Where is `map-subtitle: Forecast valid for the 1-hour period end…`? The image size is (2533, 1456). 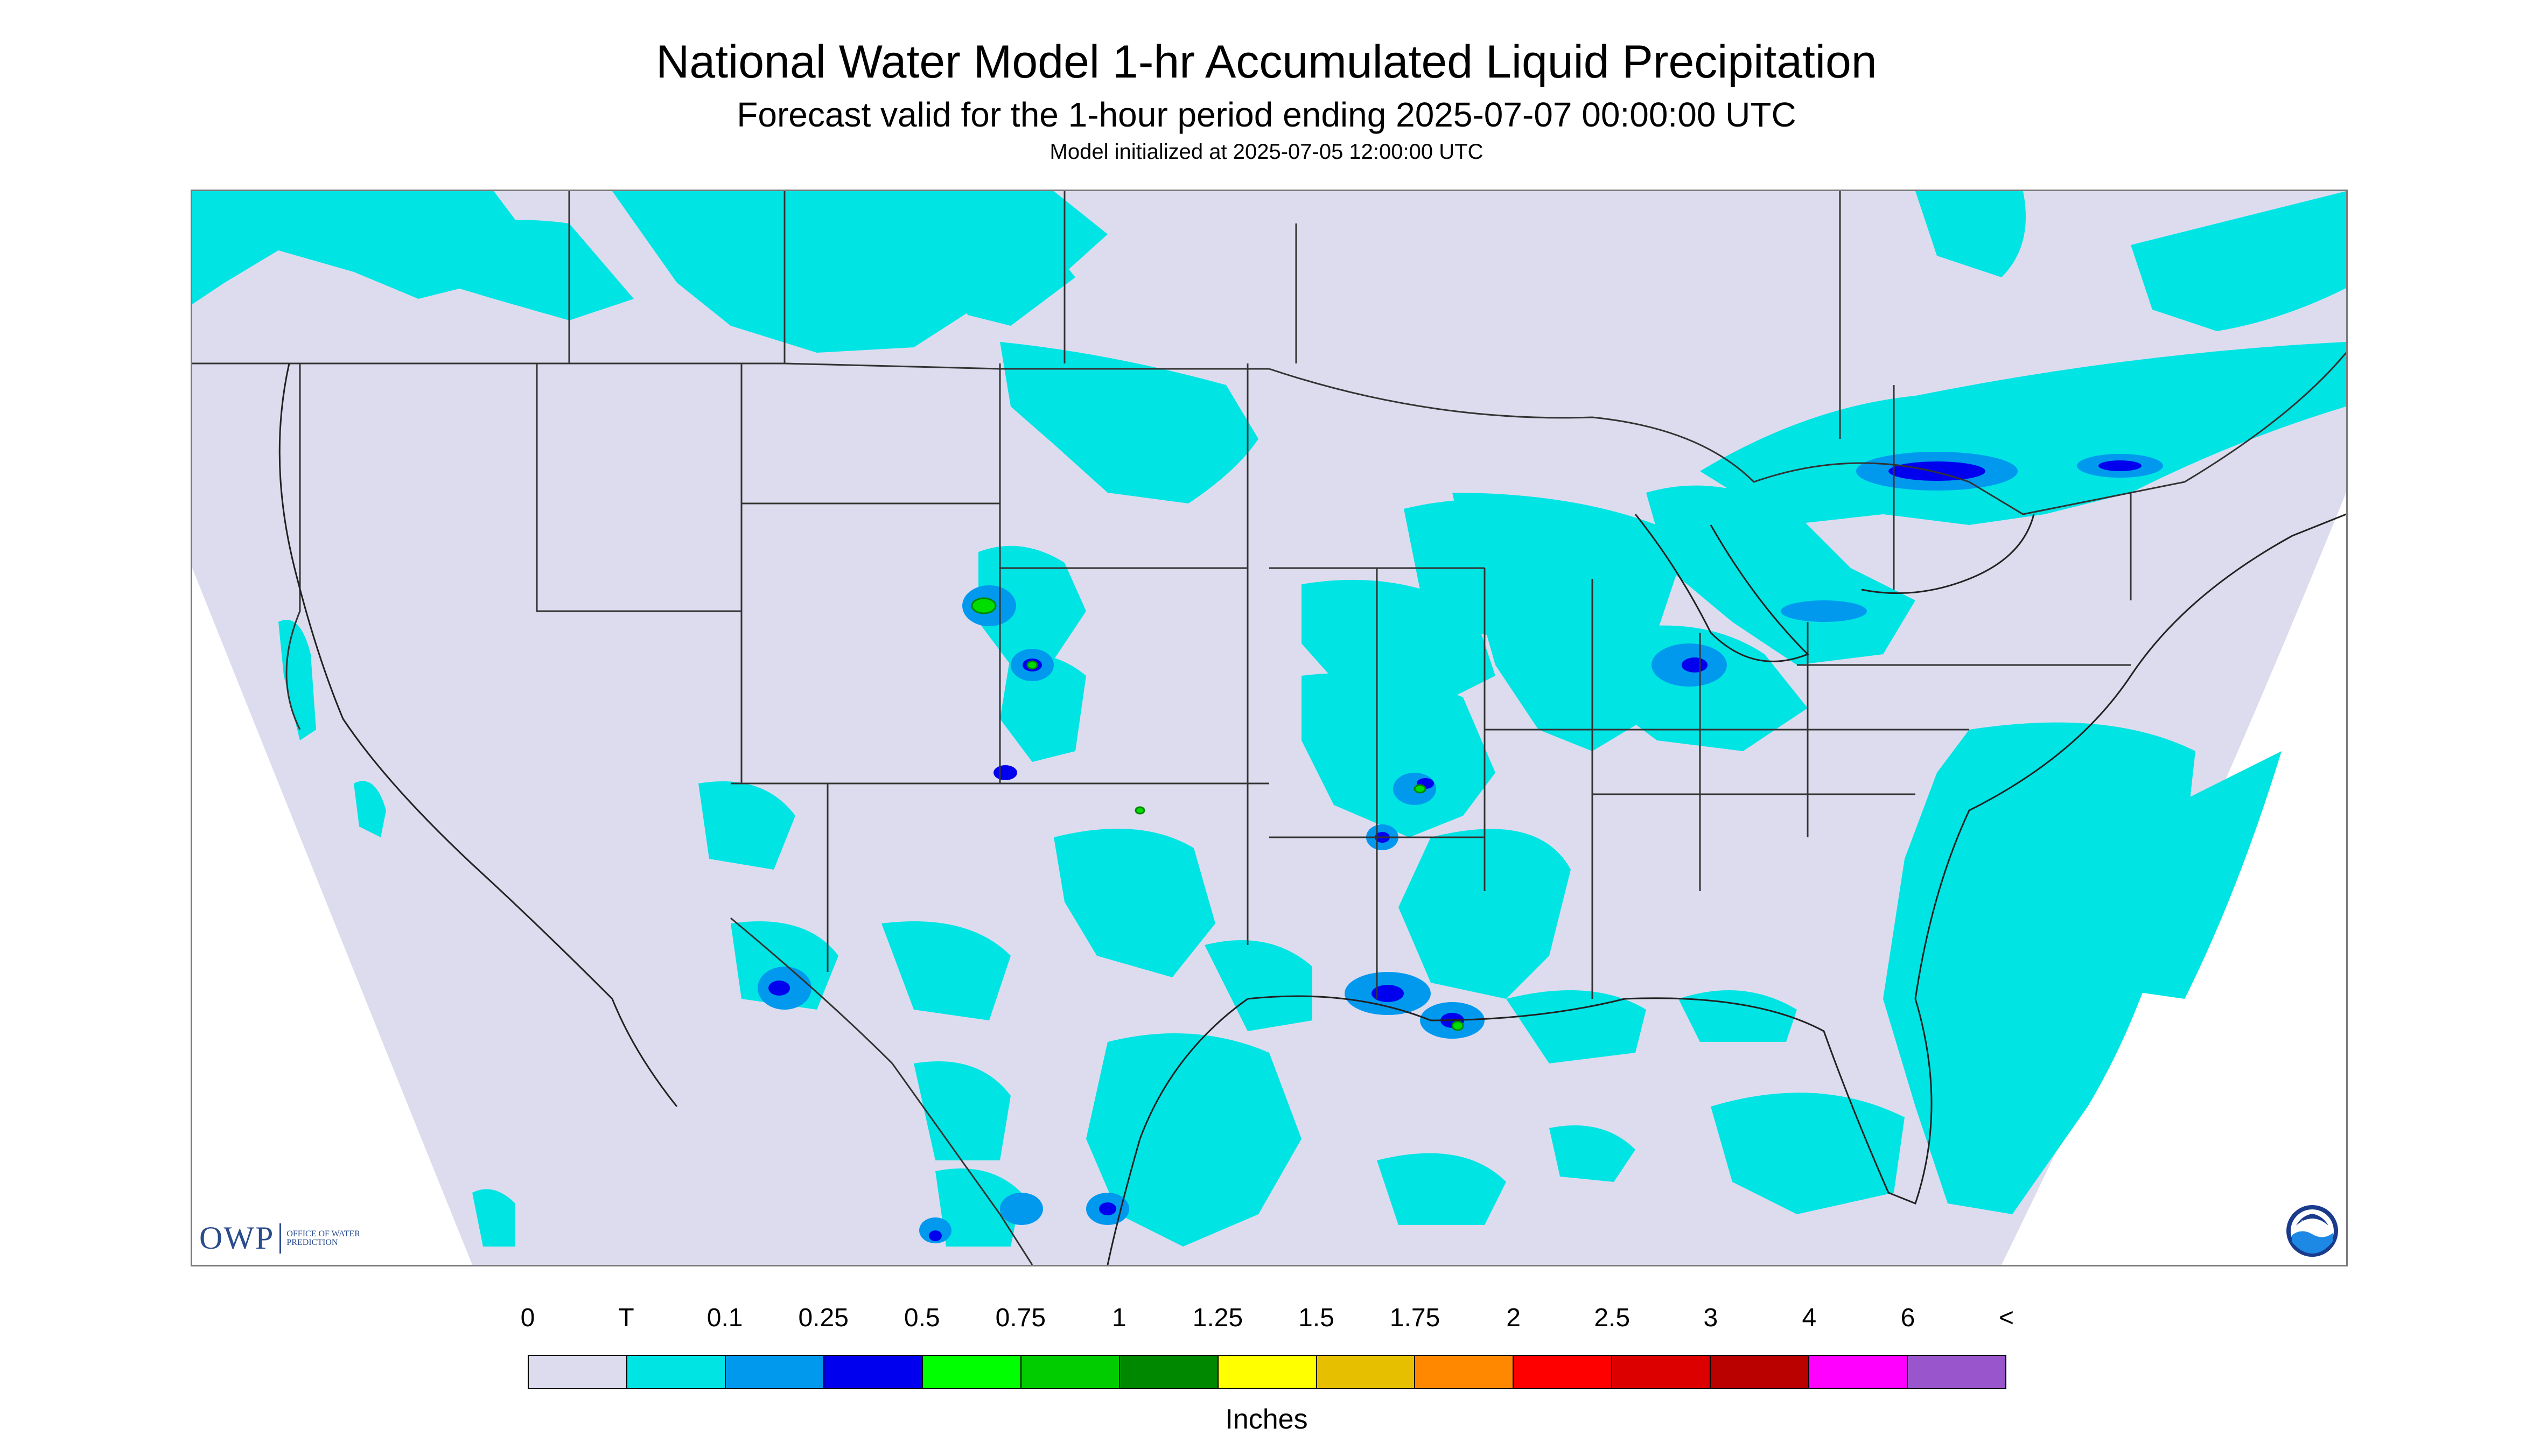
map-subtitle: Forecast valid for the 1-hour period end… is located at coordinates (1266, 114).